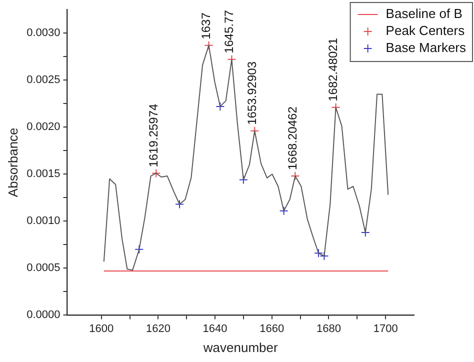 This screenshot has width=474, height=362. Describe the element at coordinates (251, 93) in the screenshot. I see `annotation: 1653.92903` at that location.